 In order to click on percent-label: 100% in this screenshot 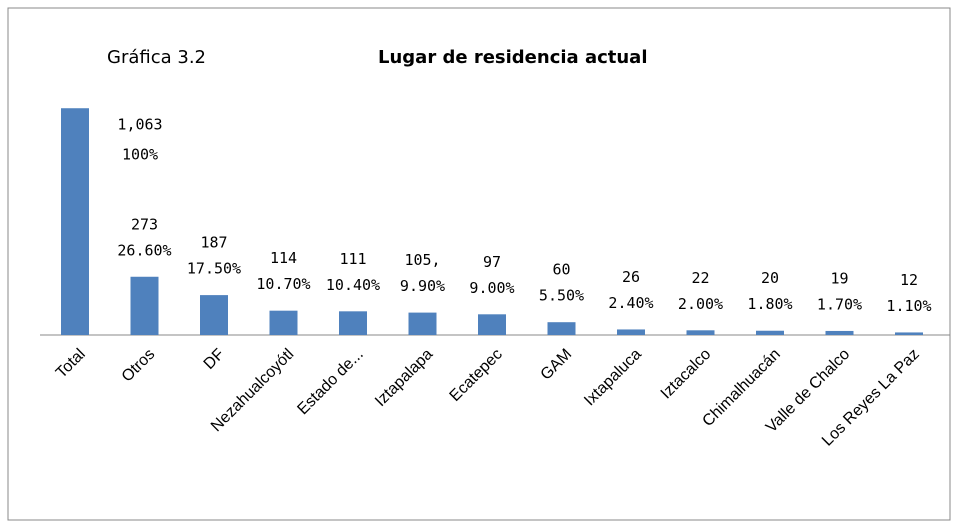, I will do `click(140, 155)`.